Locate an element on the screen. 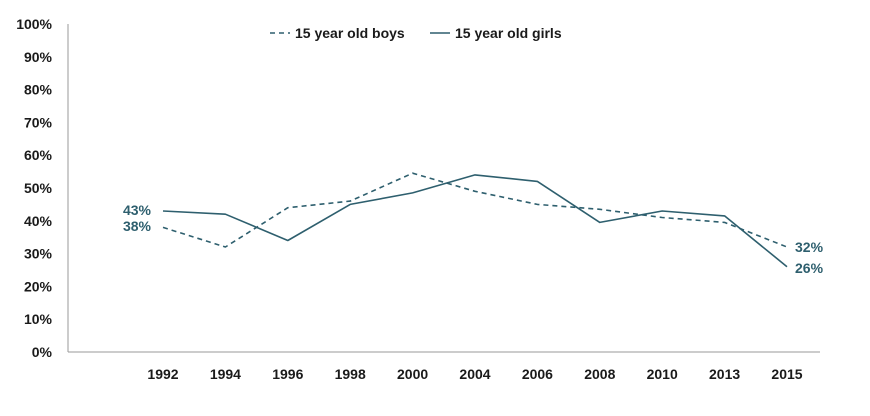 The height and width of the screenshot is (416, 870). y-tick-label: 40% is located at coordinates (38, 221).